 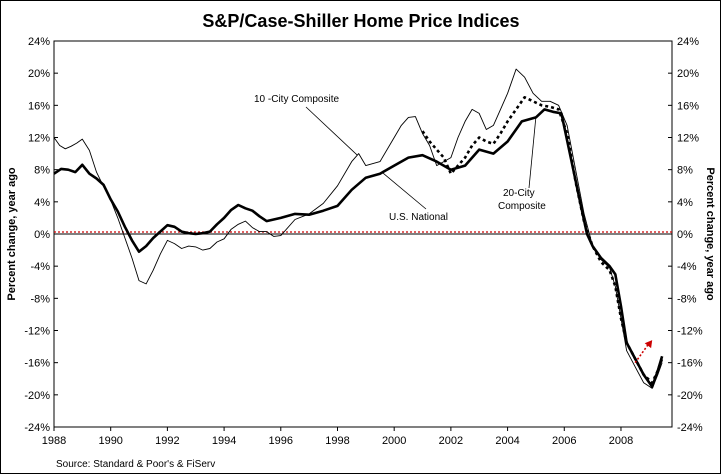 I want to click on y-tick-label-left: 12%, so click(x=39, y=139).